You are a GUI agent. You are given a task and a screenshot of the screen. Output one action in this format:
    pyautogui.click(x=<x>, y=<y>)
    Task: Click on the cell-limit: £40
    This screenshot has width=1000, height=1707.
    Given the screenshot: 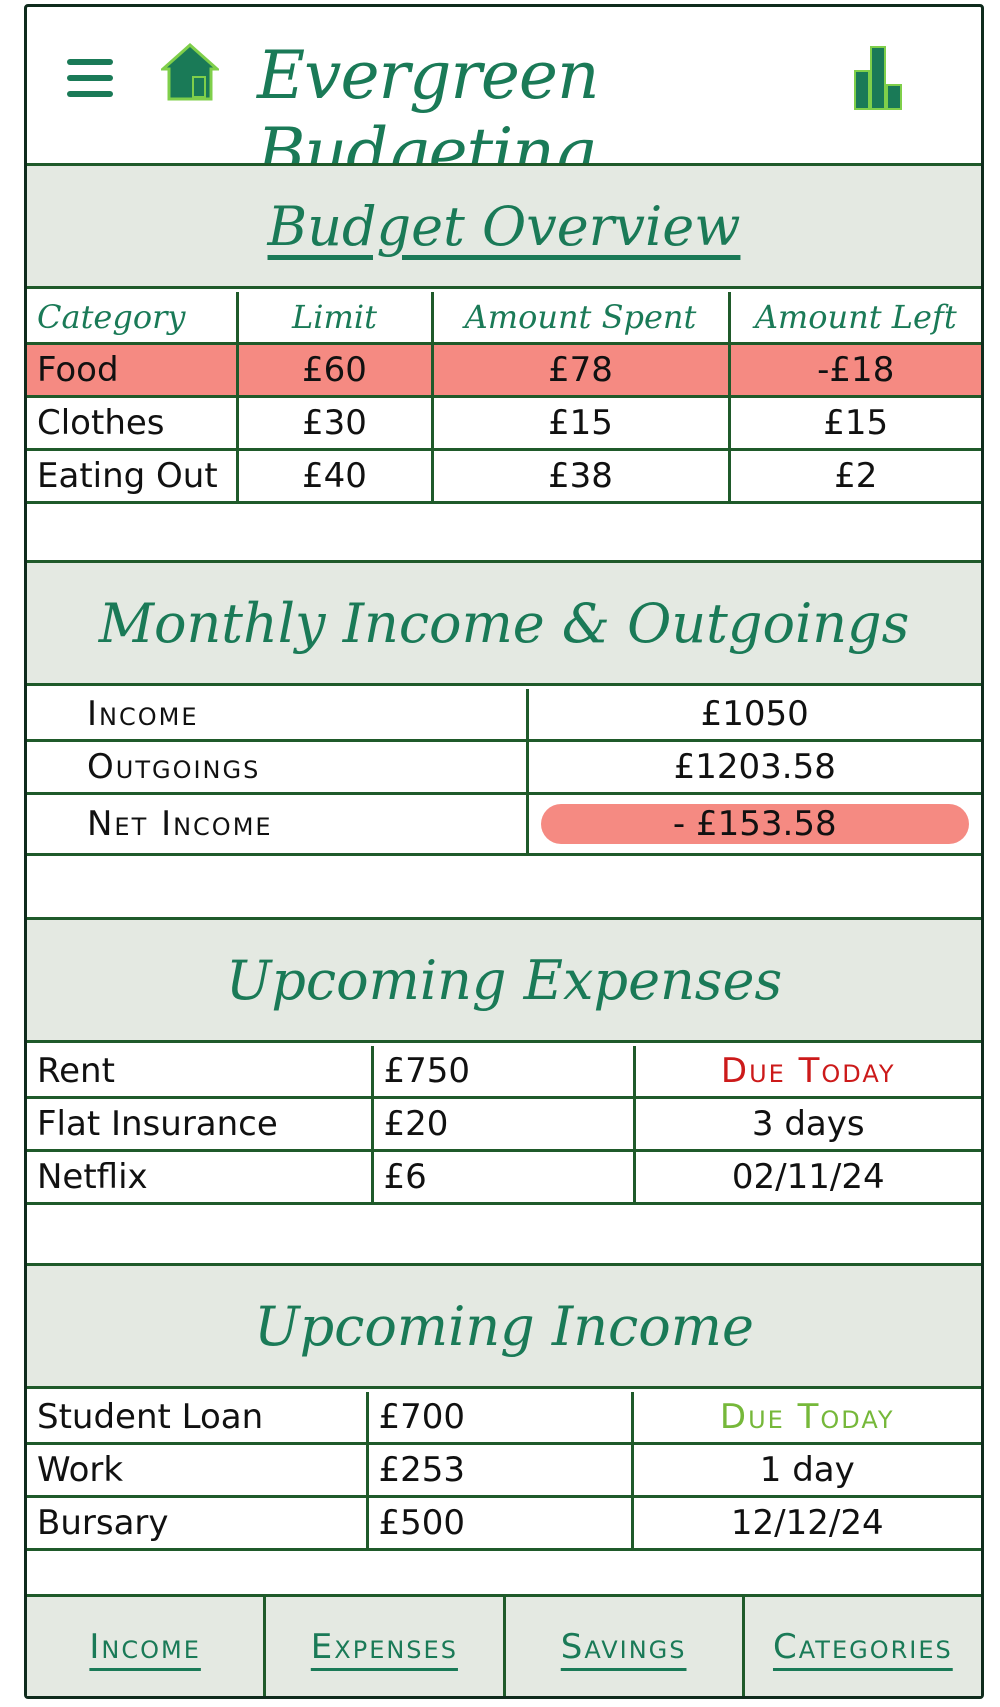 What is the action you would take?
    pyautogui.click(x=333, y=476)
    